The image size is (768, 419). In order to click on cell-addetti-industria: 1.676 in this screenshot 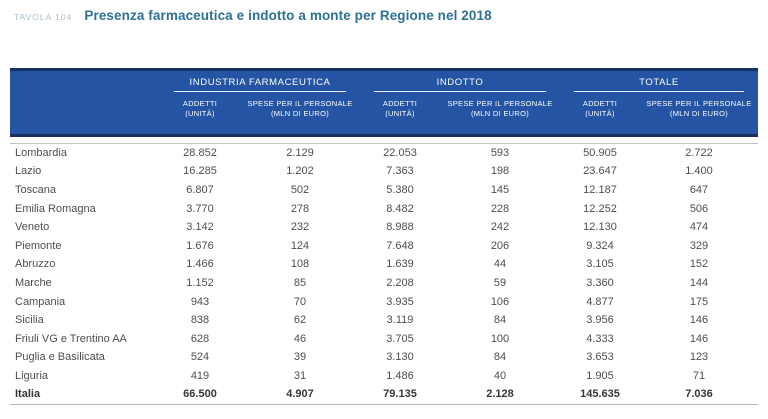, I will do `click(200, 245)`.